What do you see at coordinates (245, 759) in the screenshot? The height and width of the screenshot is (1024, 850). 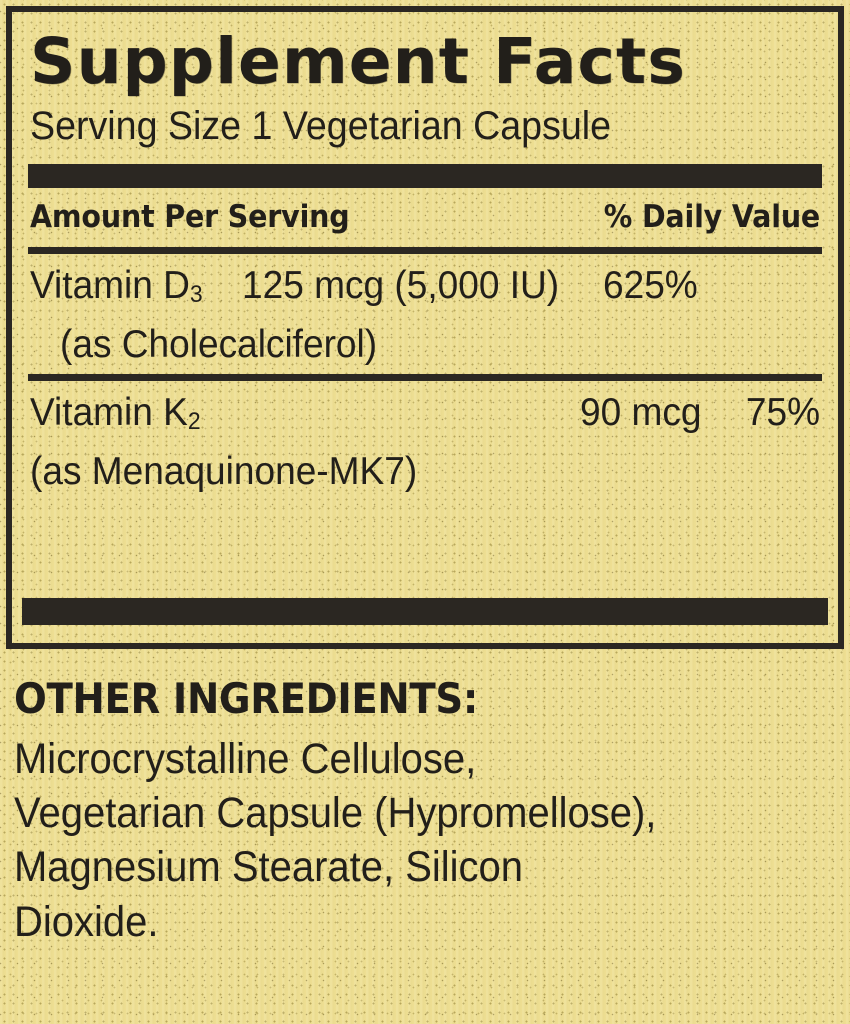 I see `other-ingredients-line: Microcrystalline Cellulose,` at bounding box center [245, 759].